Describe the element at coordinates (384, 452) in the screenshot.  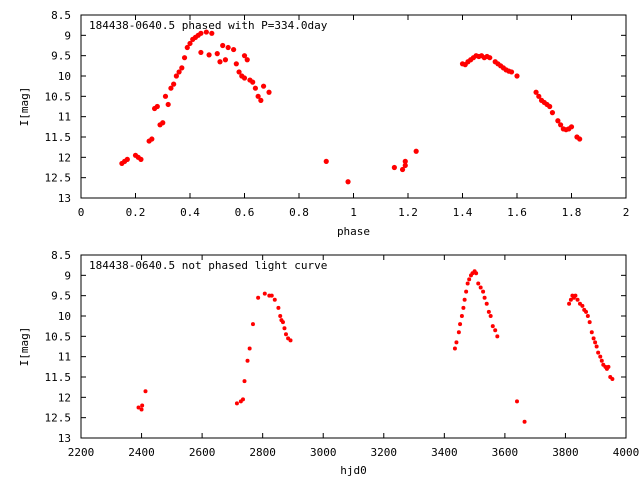
I see `x-tick-label: 3200` at that location.